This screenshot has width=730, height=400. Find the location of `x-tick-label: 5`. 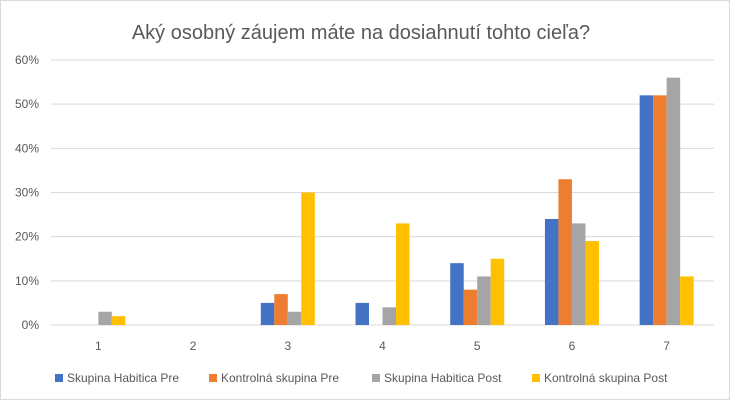

x-tick-label: 5 is located at coordinates (477, 346).